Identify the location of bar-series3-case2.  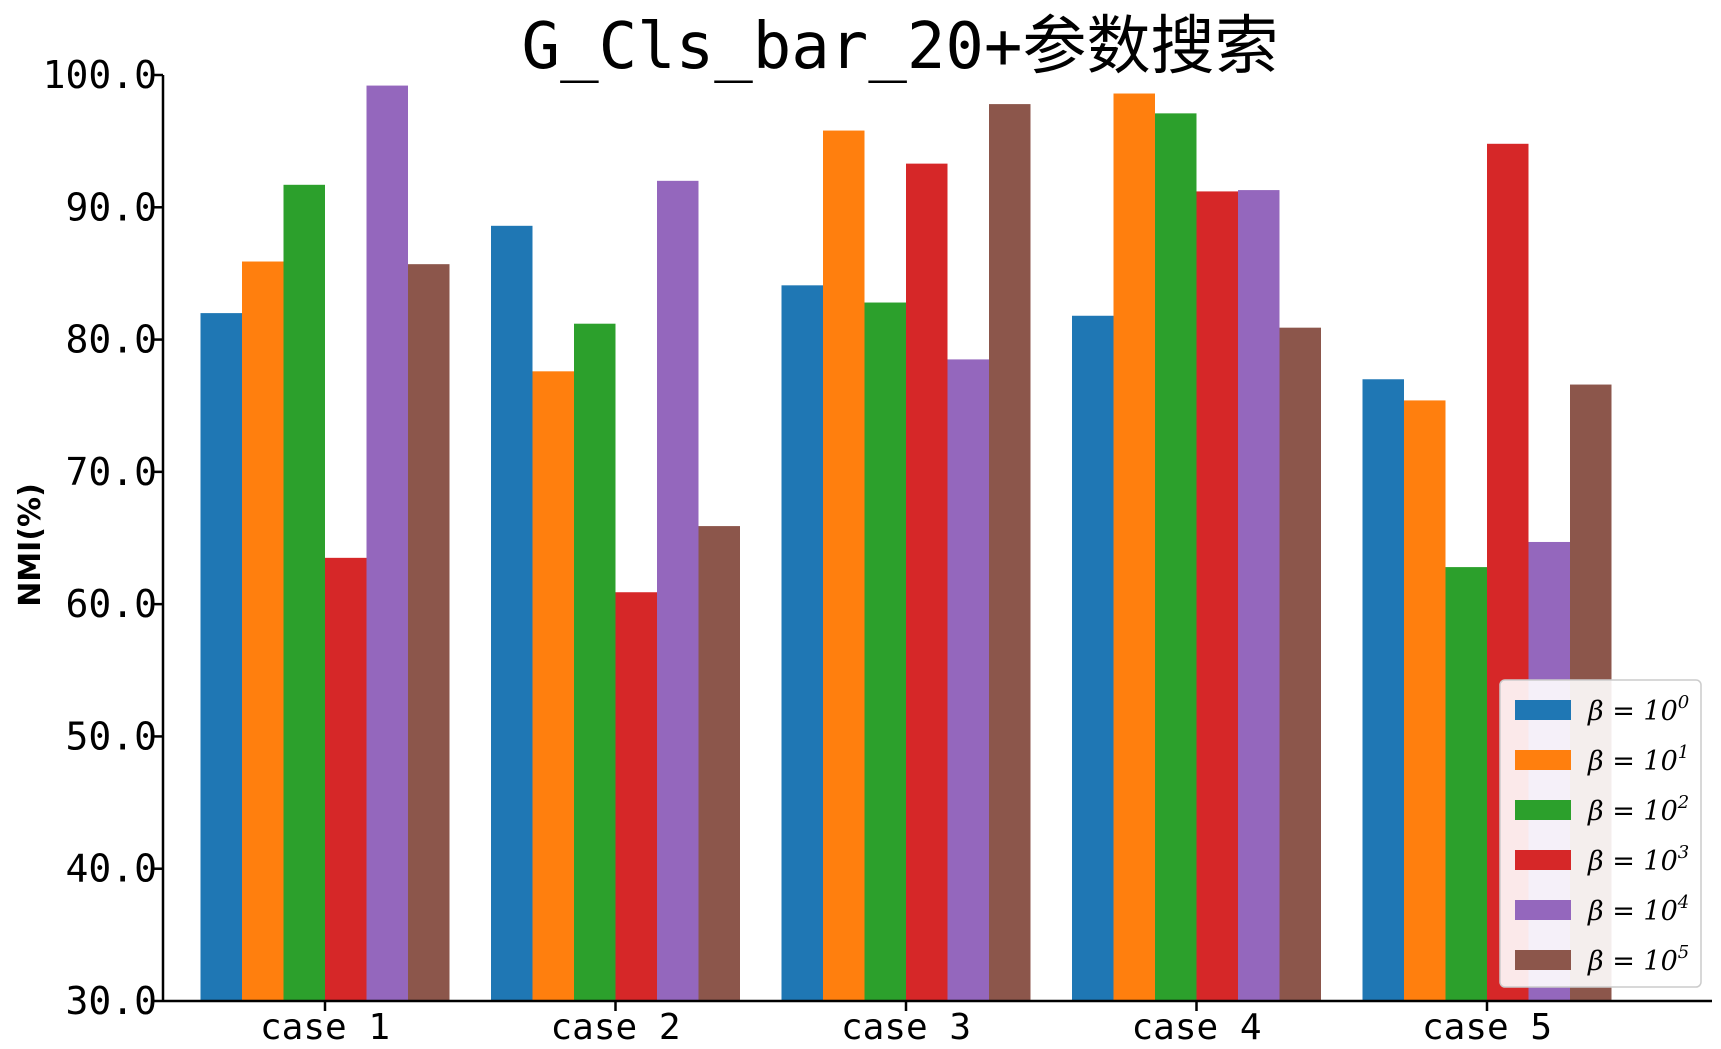
(636, 796).